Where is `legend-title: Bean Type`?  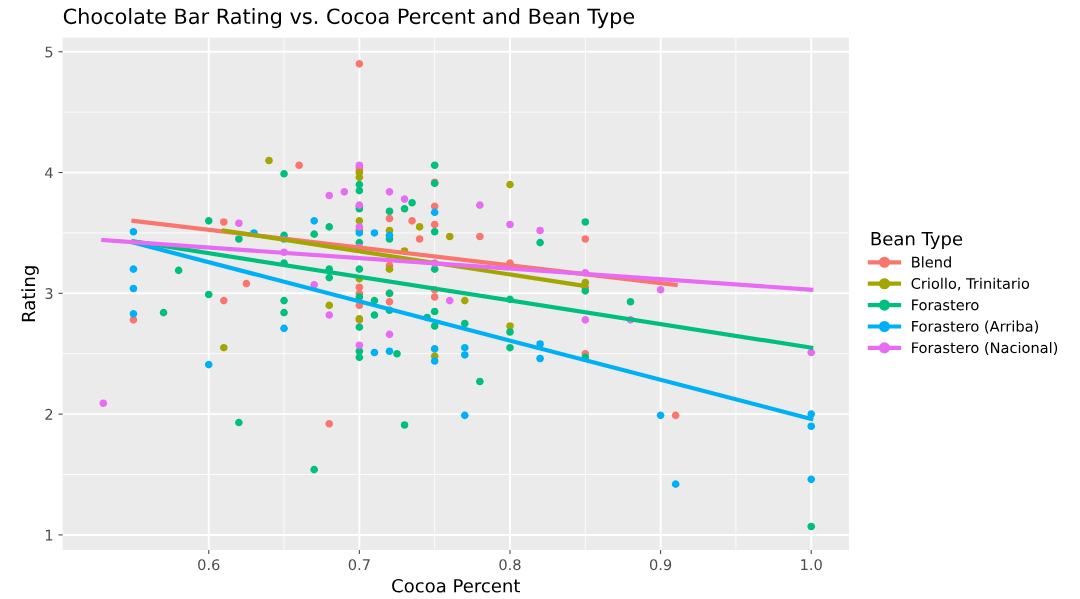 legend-title: Bean Type is located at coordinates (917, 241).